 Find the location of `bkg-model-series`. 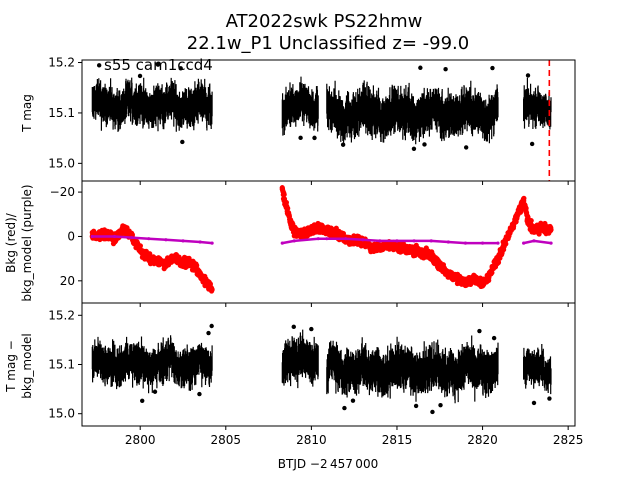

bkg-model-series is located at coordinates (321, 239).